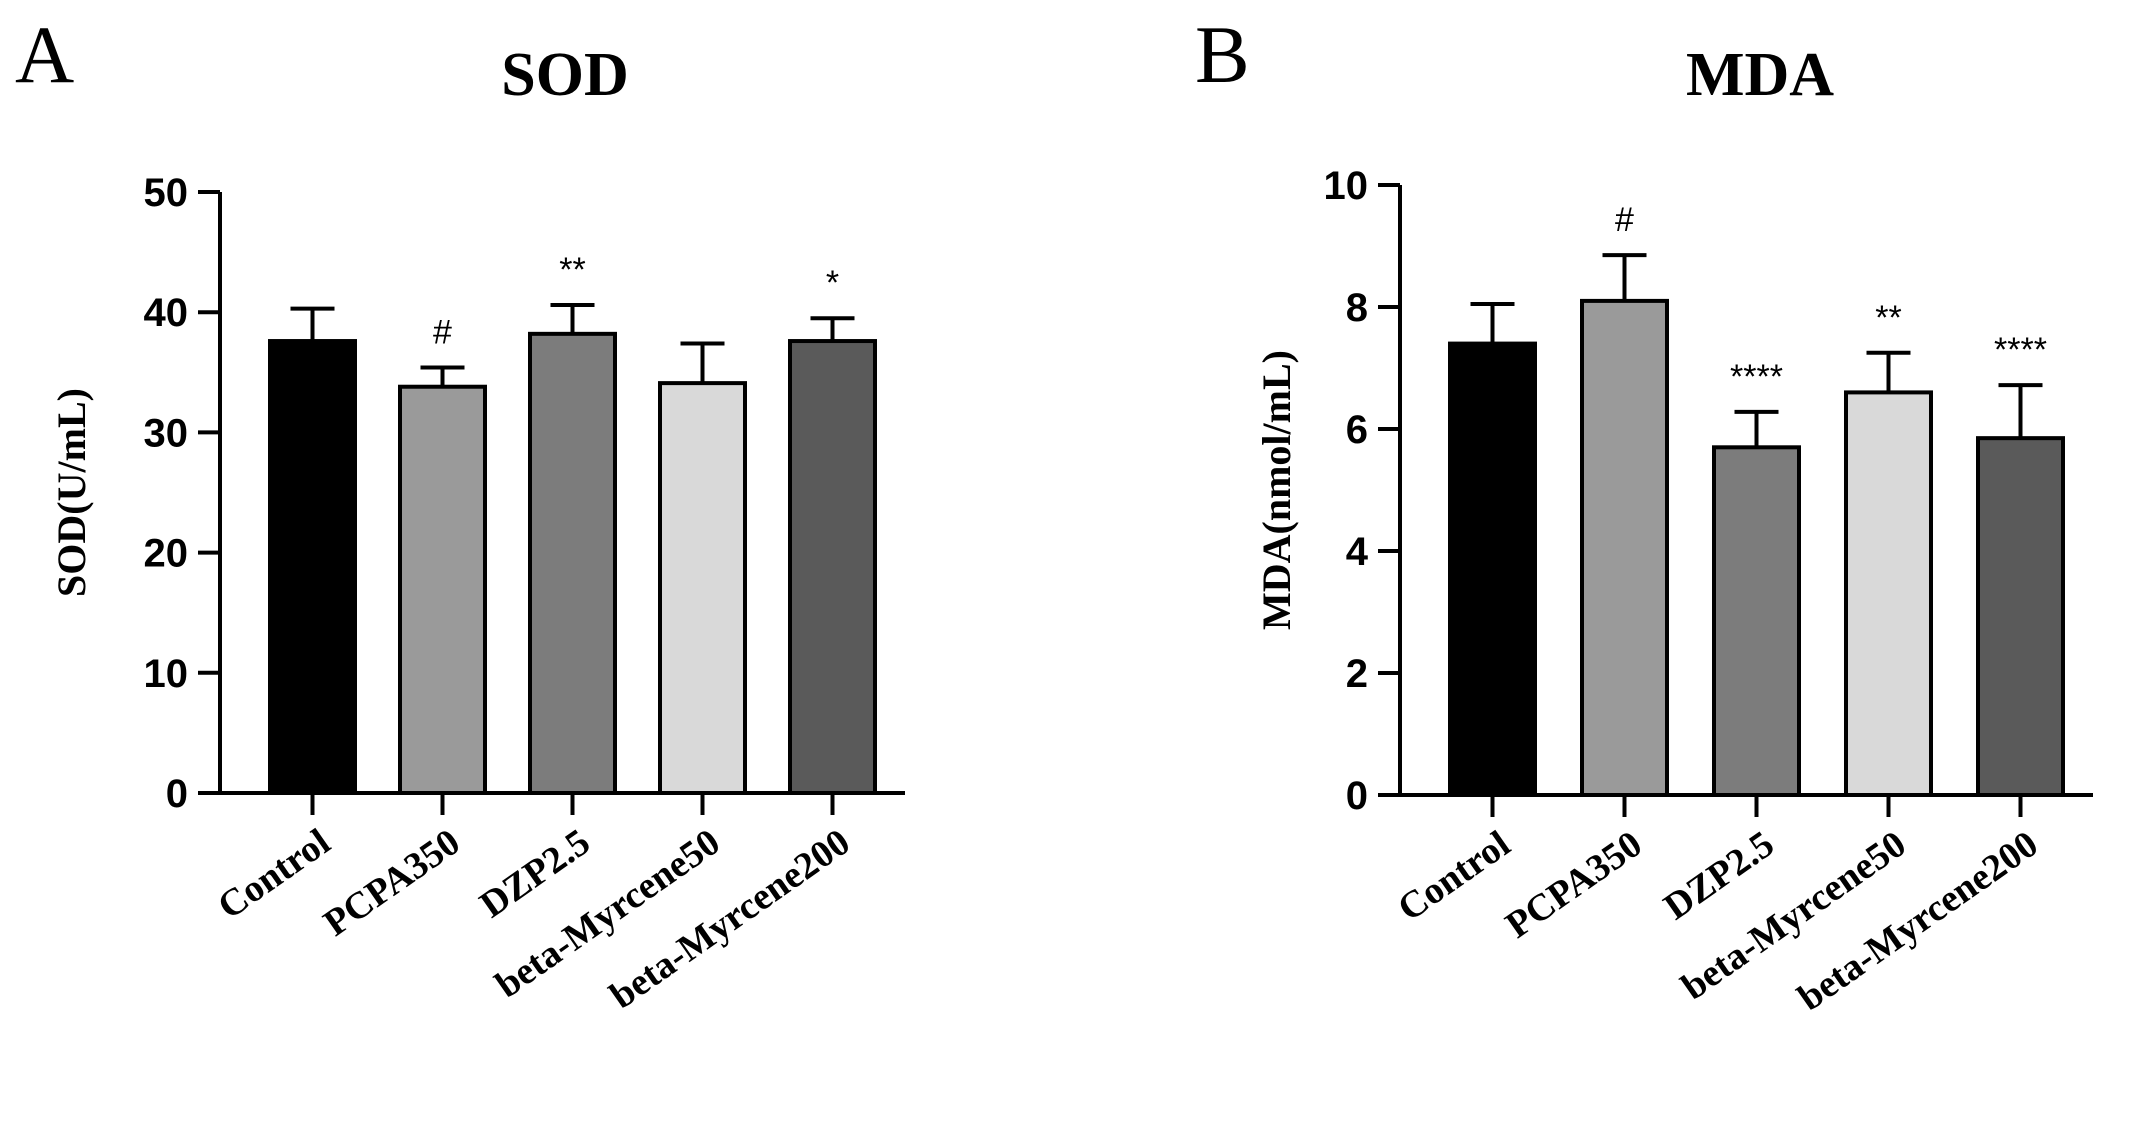 Image resolution: width=2135 pixels, height=1122 pixels. Describe the element at coordinates (572, 270) in the screenshot. I see `panel-a-annotation-2: **` at that location.